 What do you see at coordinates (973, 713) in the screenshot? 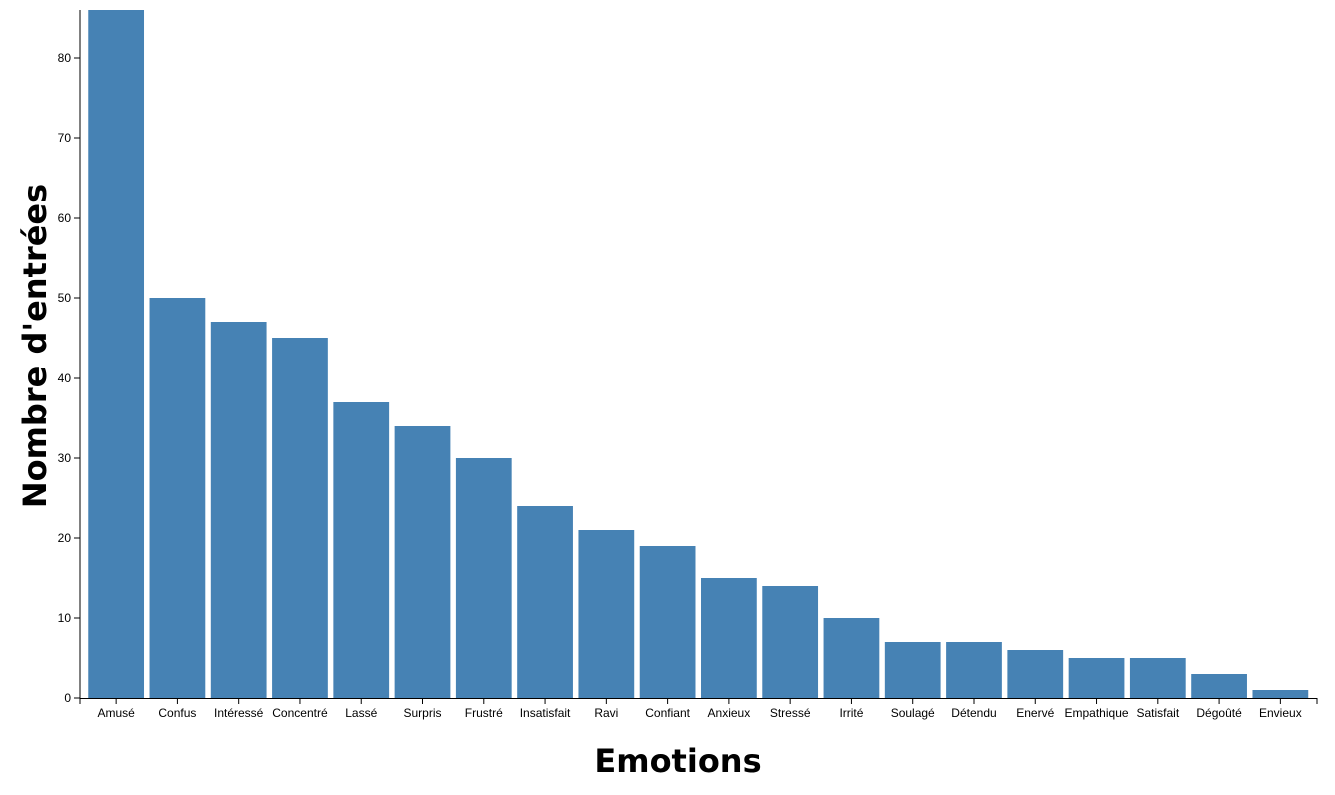
I see `x-tick-label: Détendu` at bounding box center [973, 713].